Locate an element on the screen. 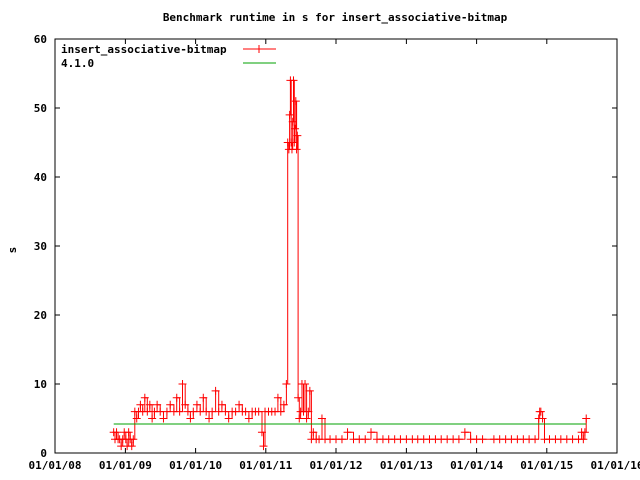 This screenshot has width=640, height=480. x-tick-label: 01/01/12 is located at coordinates (336, 465).